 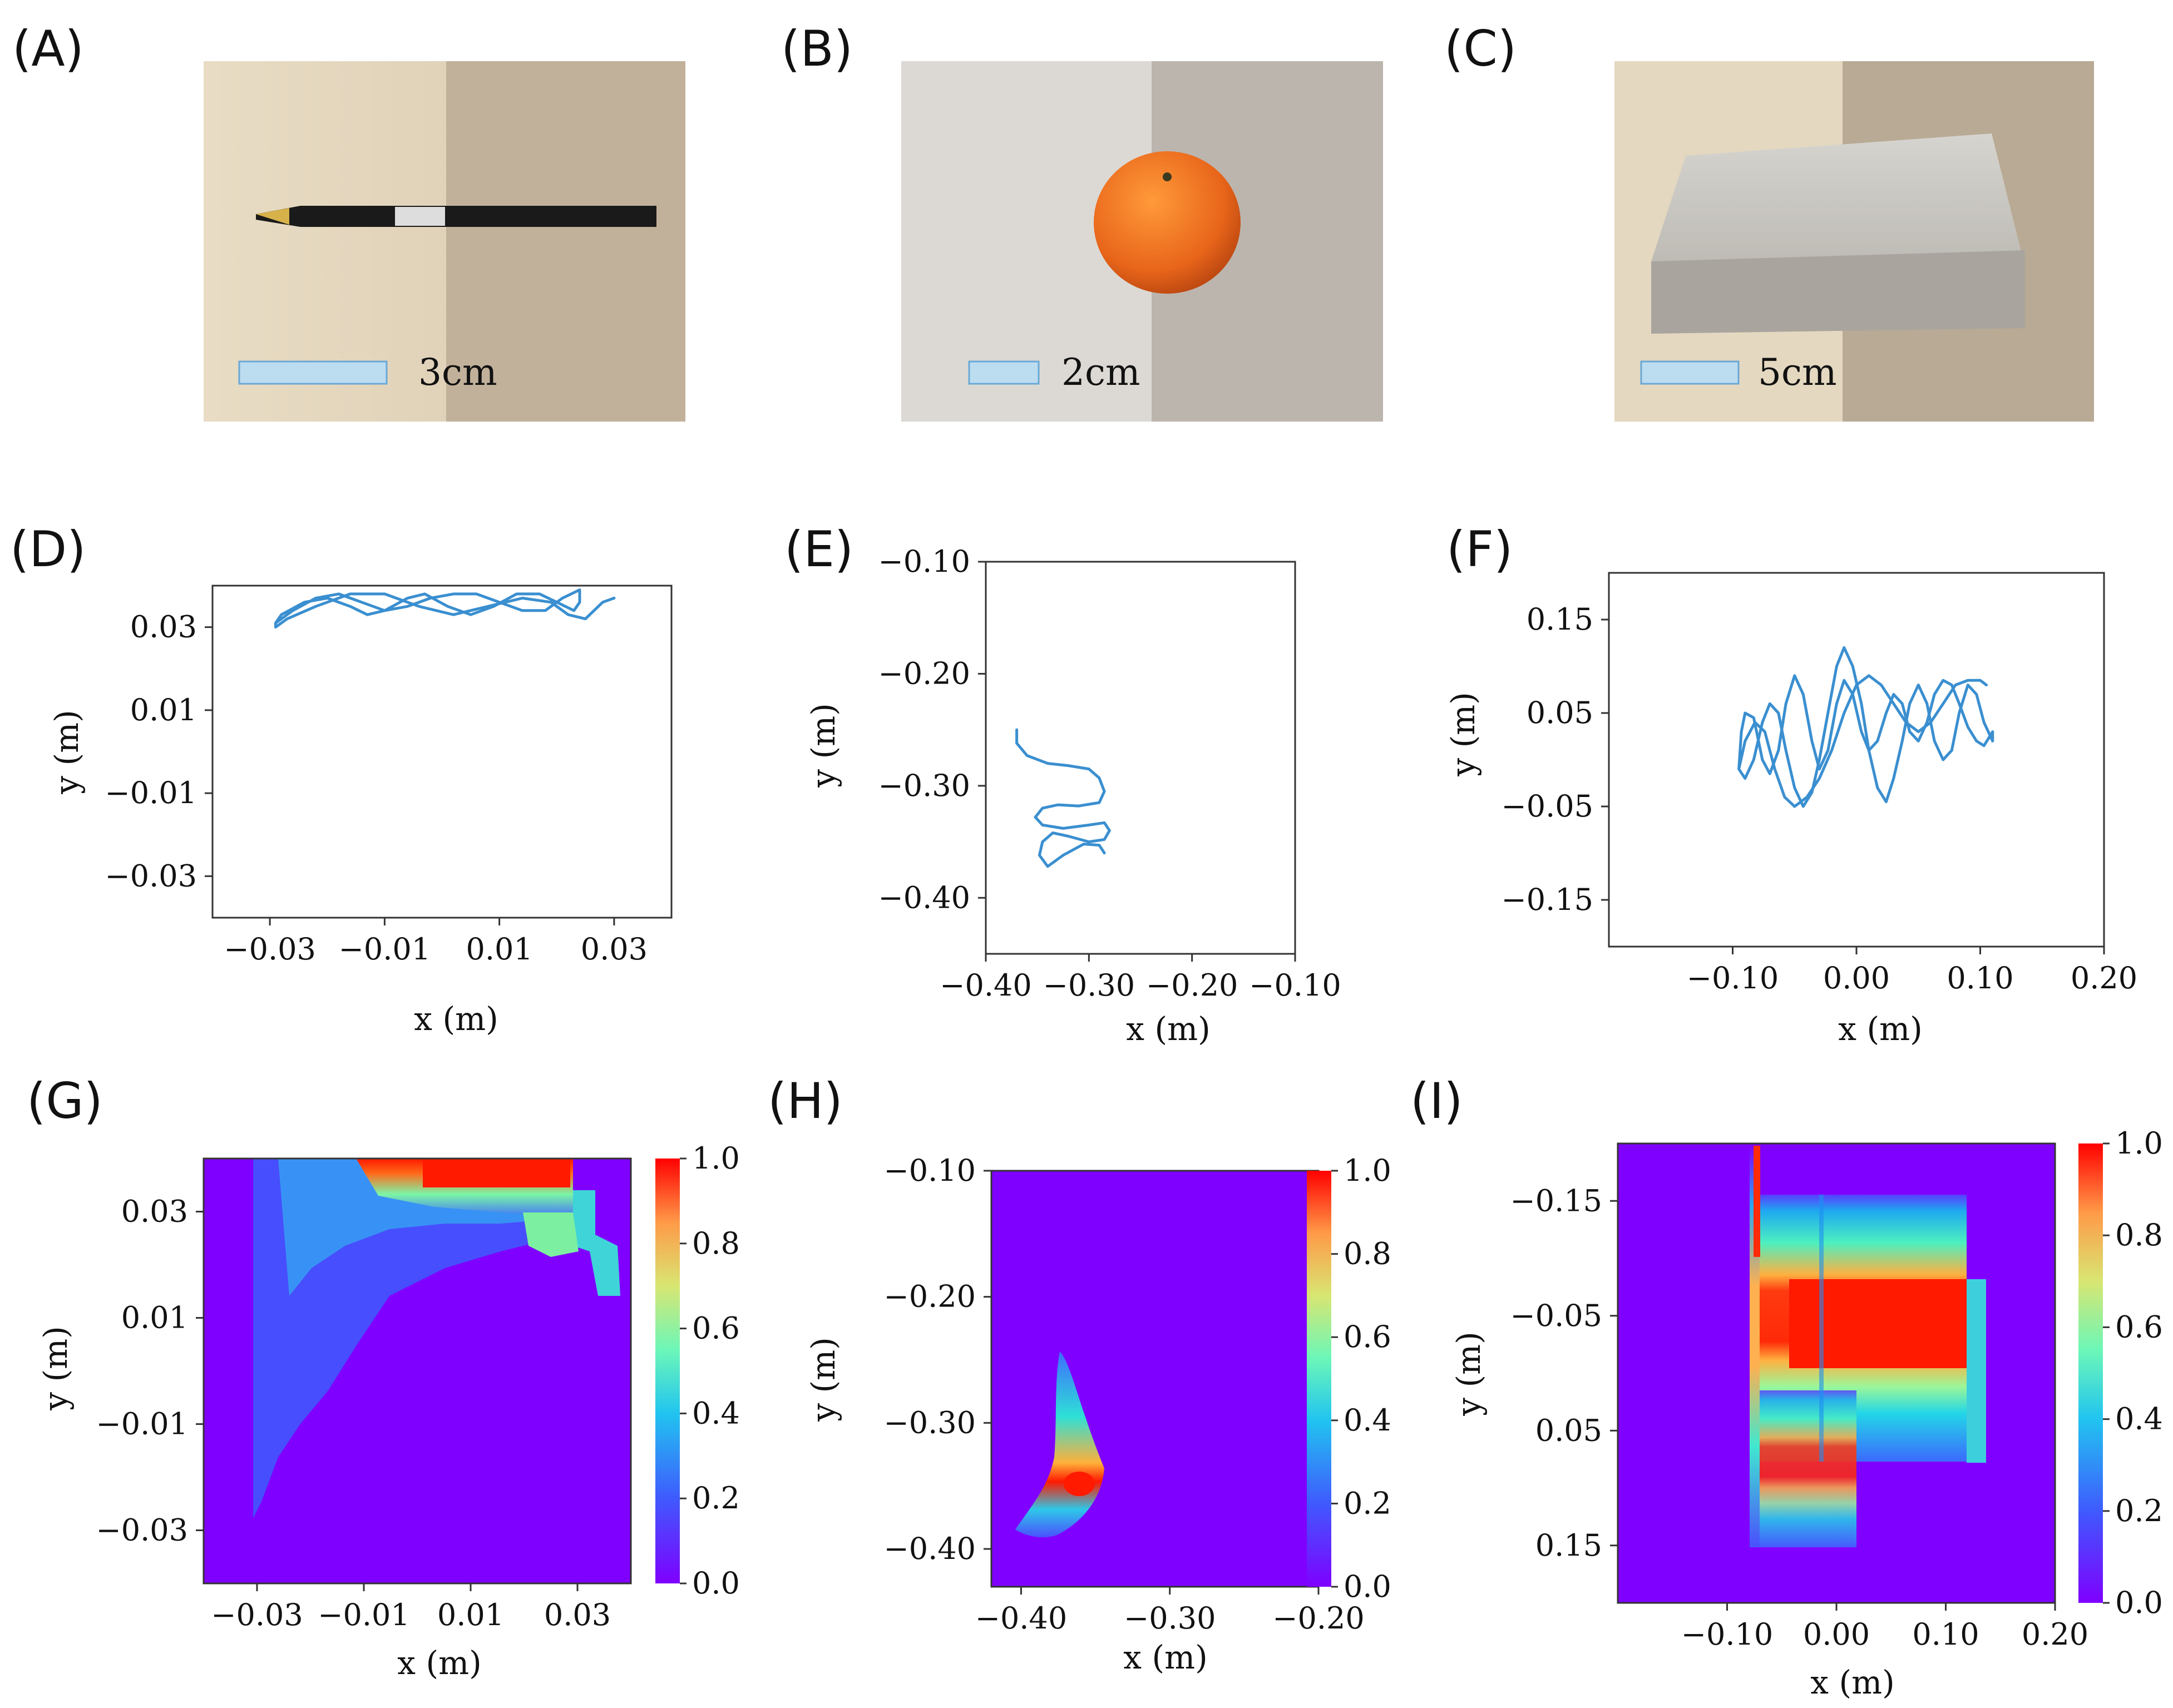 I want to click on colorbar-i-tick-label: 0.8, so click(x=2139, y=1234).